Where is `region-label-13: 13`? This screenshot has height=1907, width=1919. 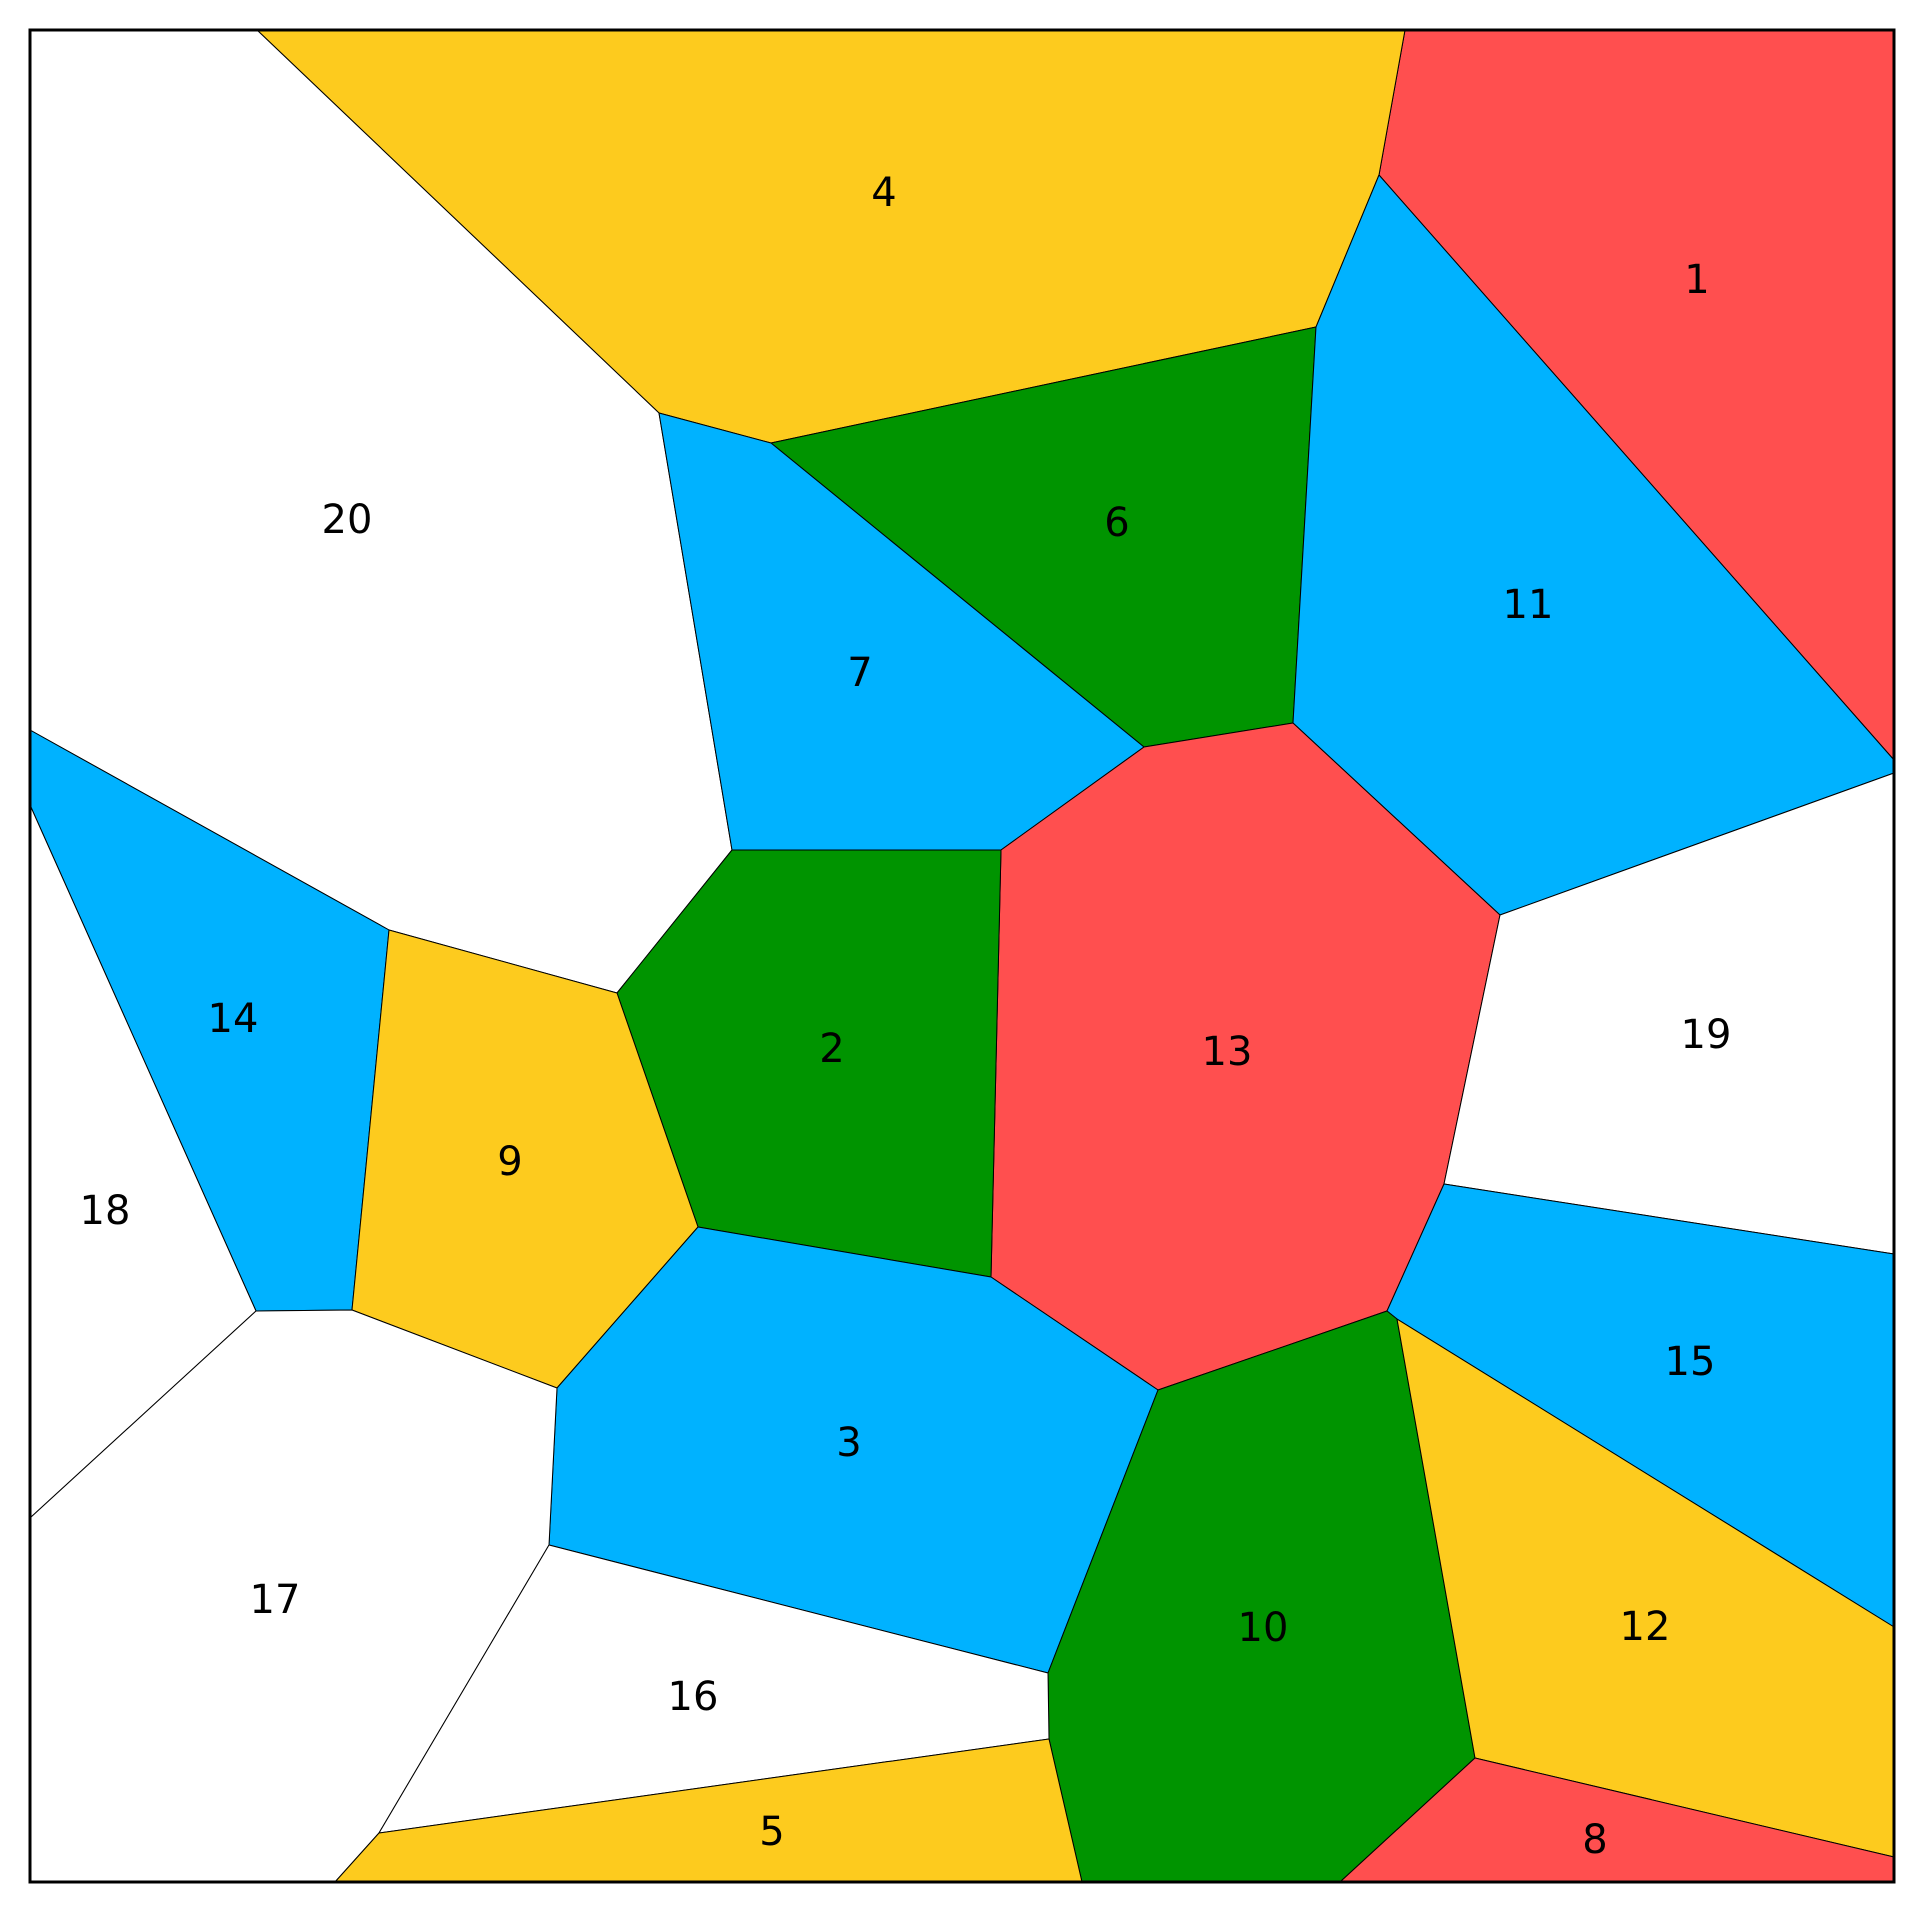 region-label-13: 13 is located at coordinates (1227, 1052).